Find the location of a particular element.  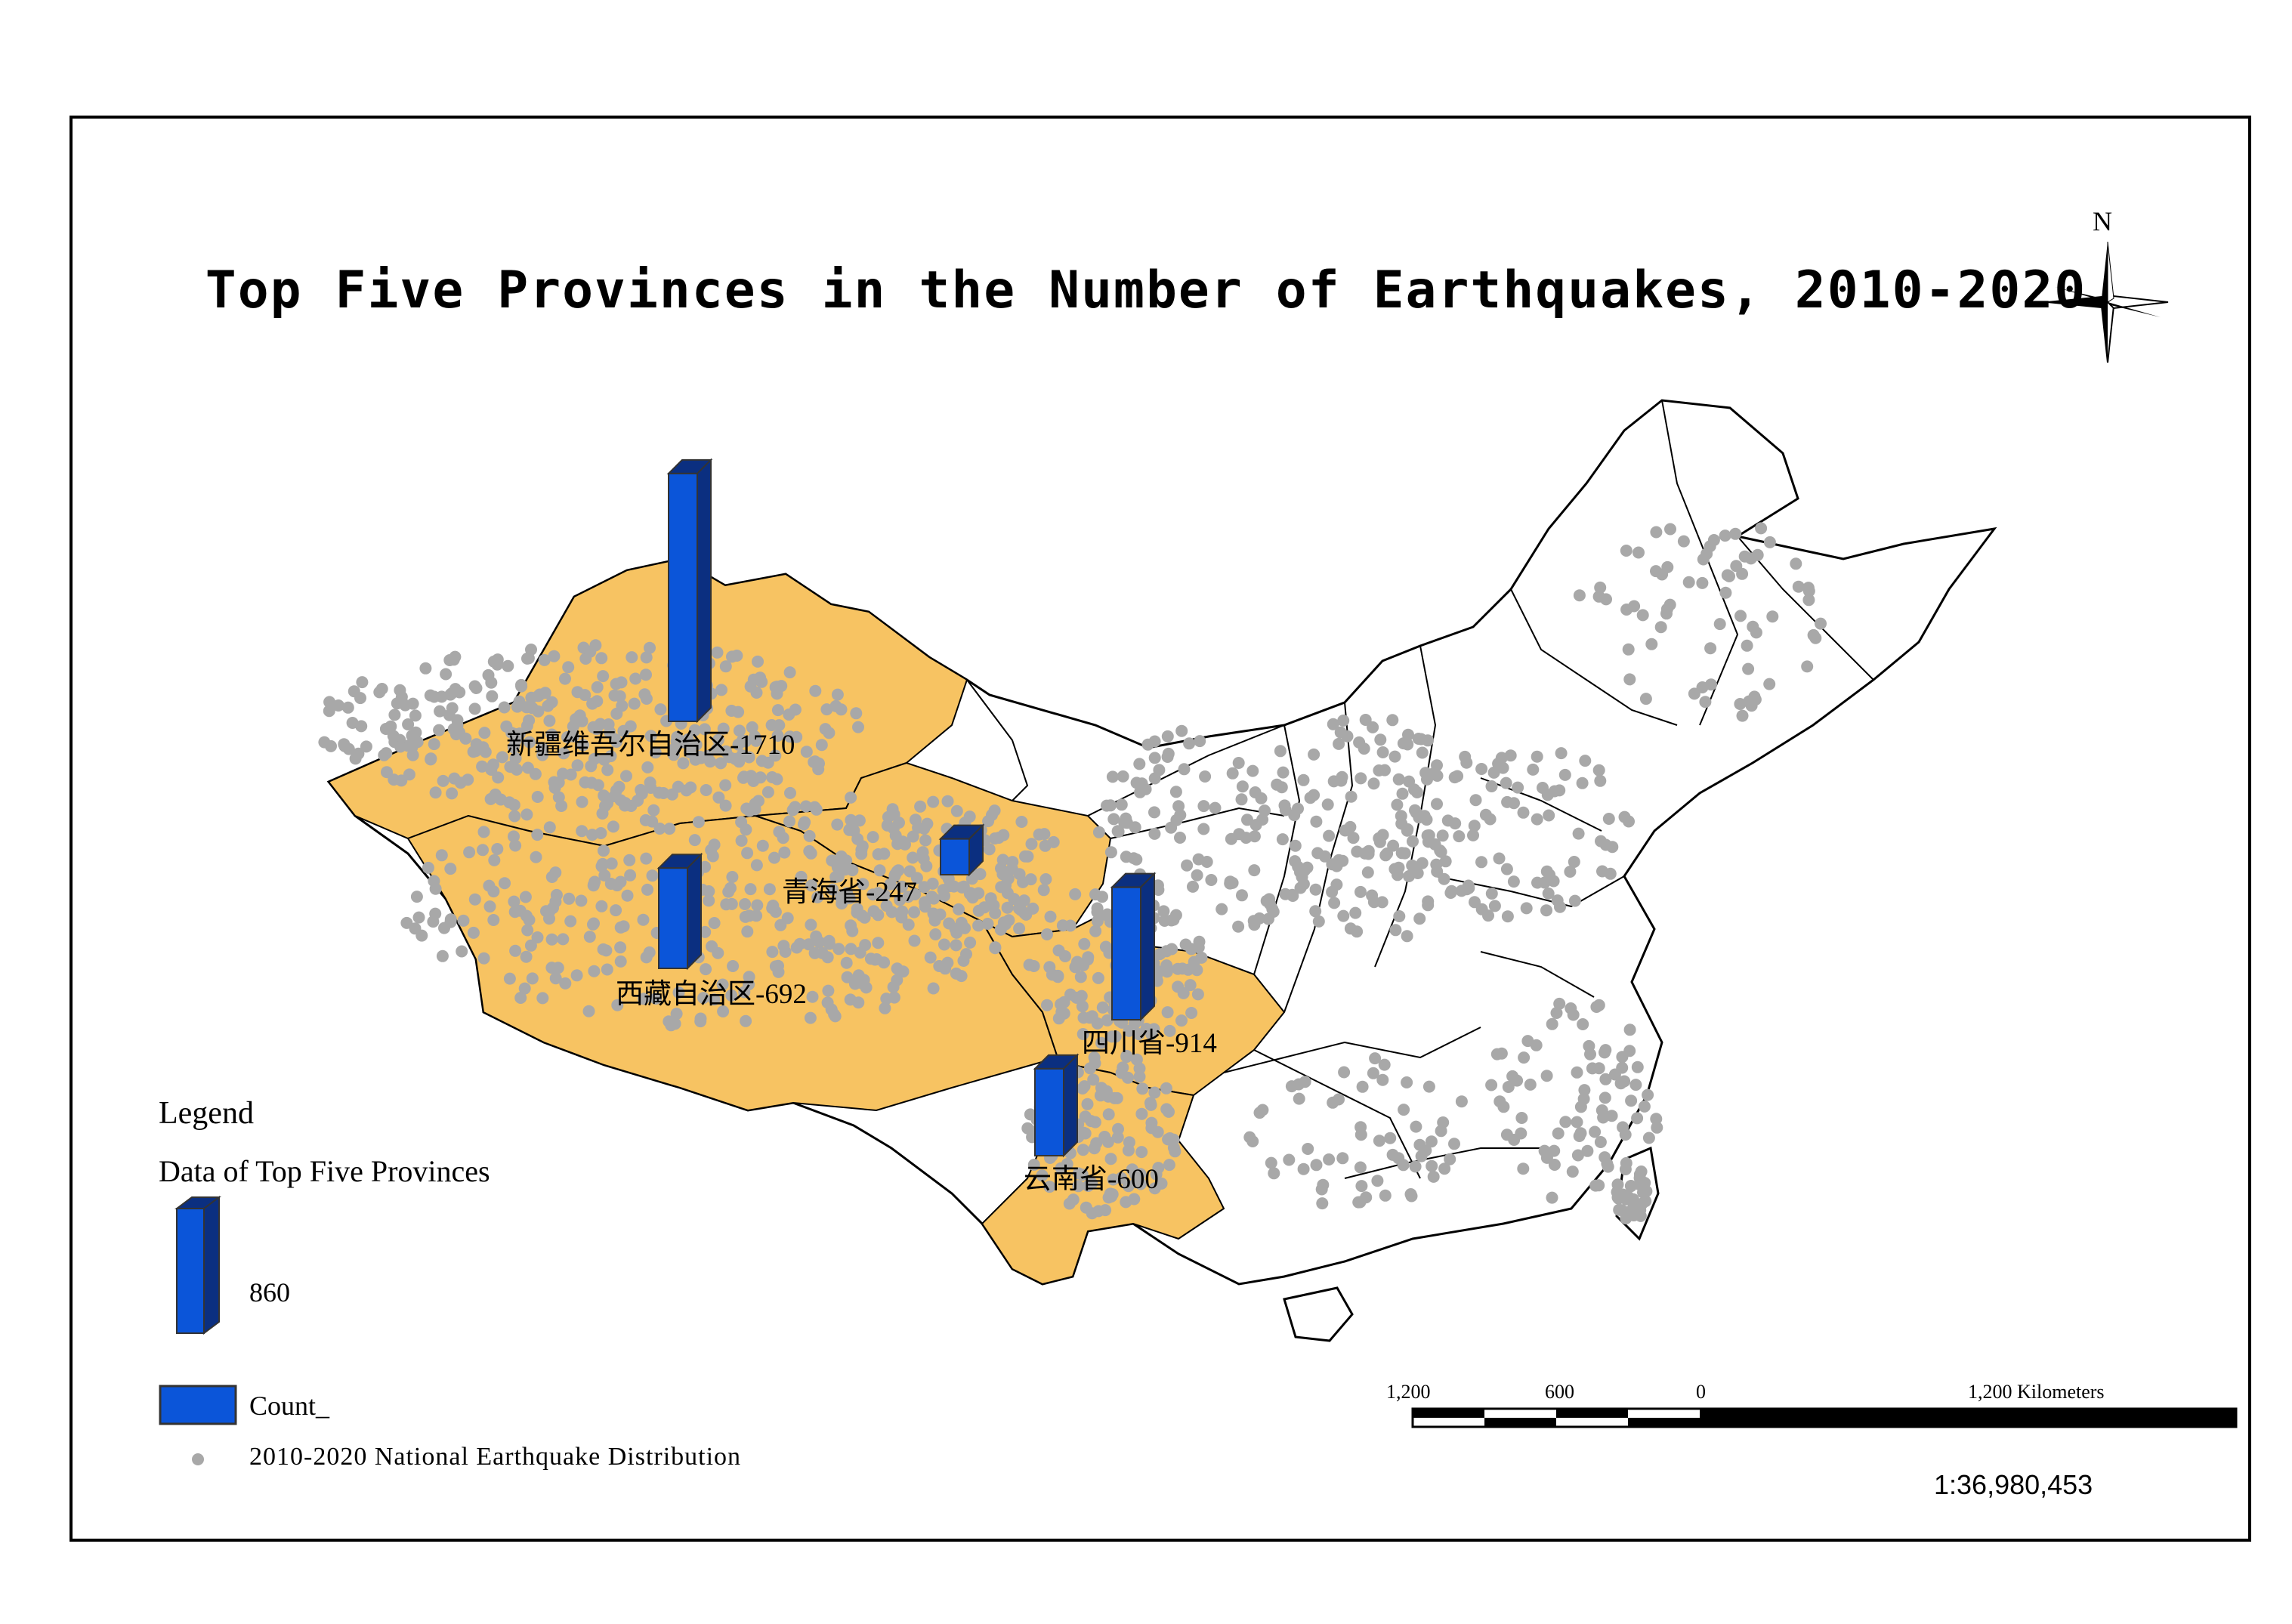

north-label: N is located at coordinates (2102, 221).